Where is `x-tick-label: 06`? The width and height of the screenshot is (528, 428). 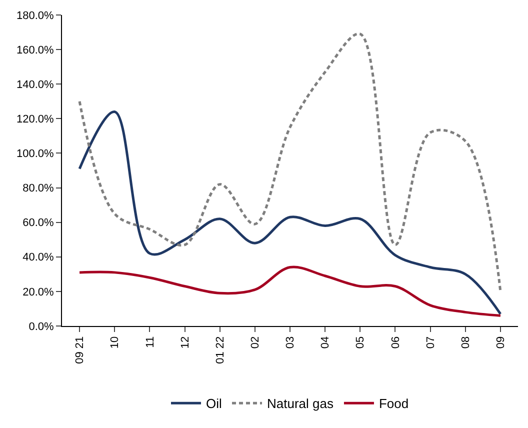 x-tick-label: 06 is located at coordinates (396, 342).